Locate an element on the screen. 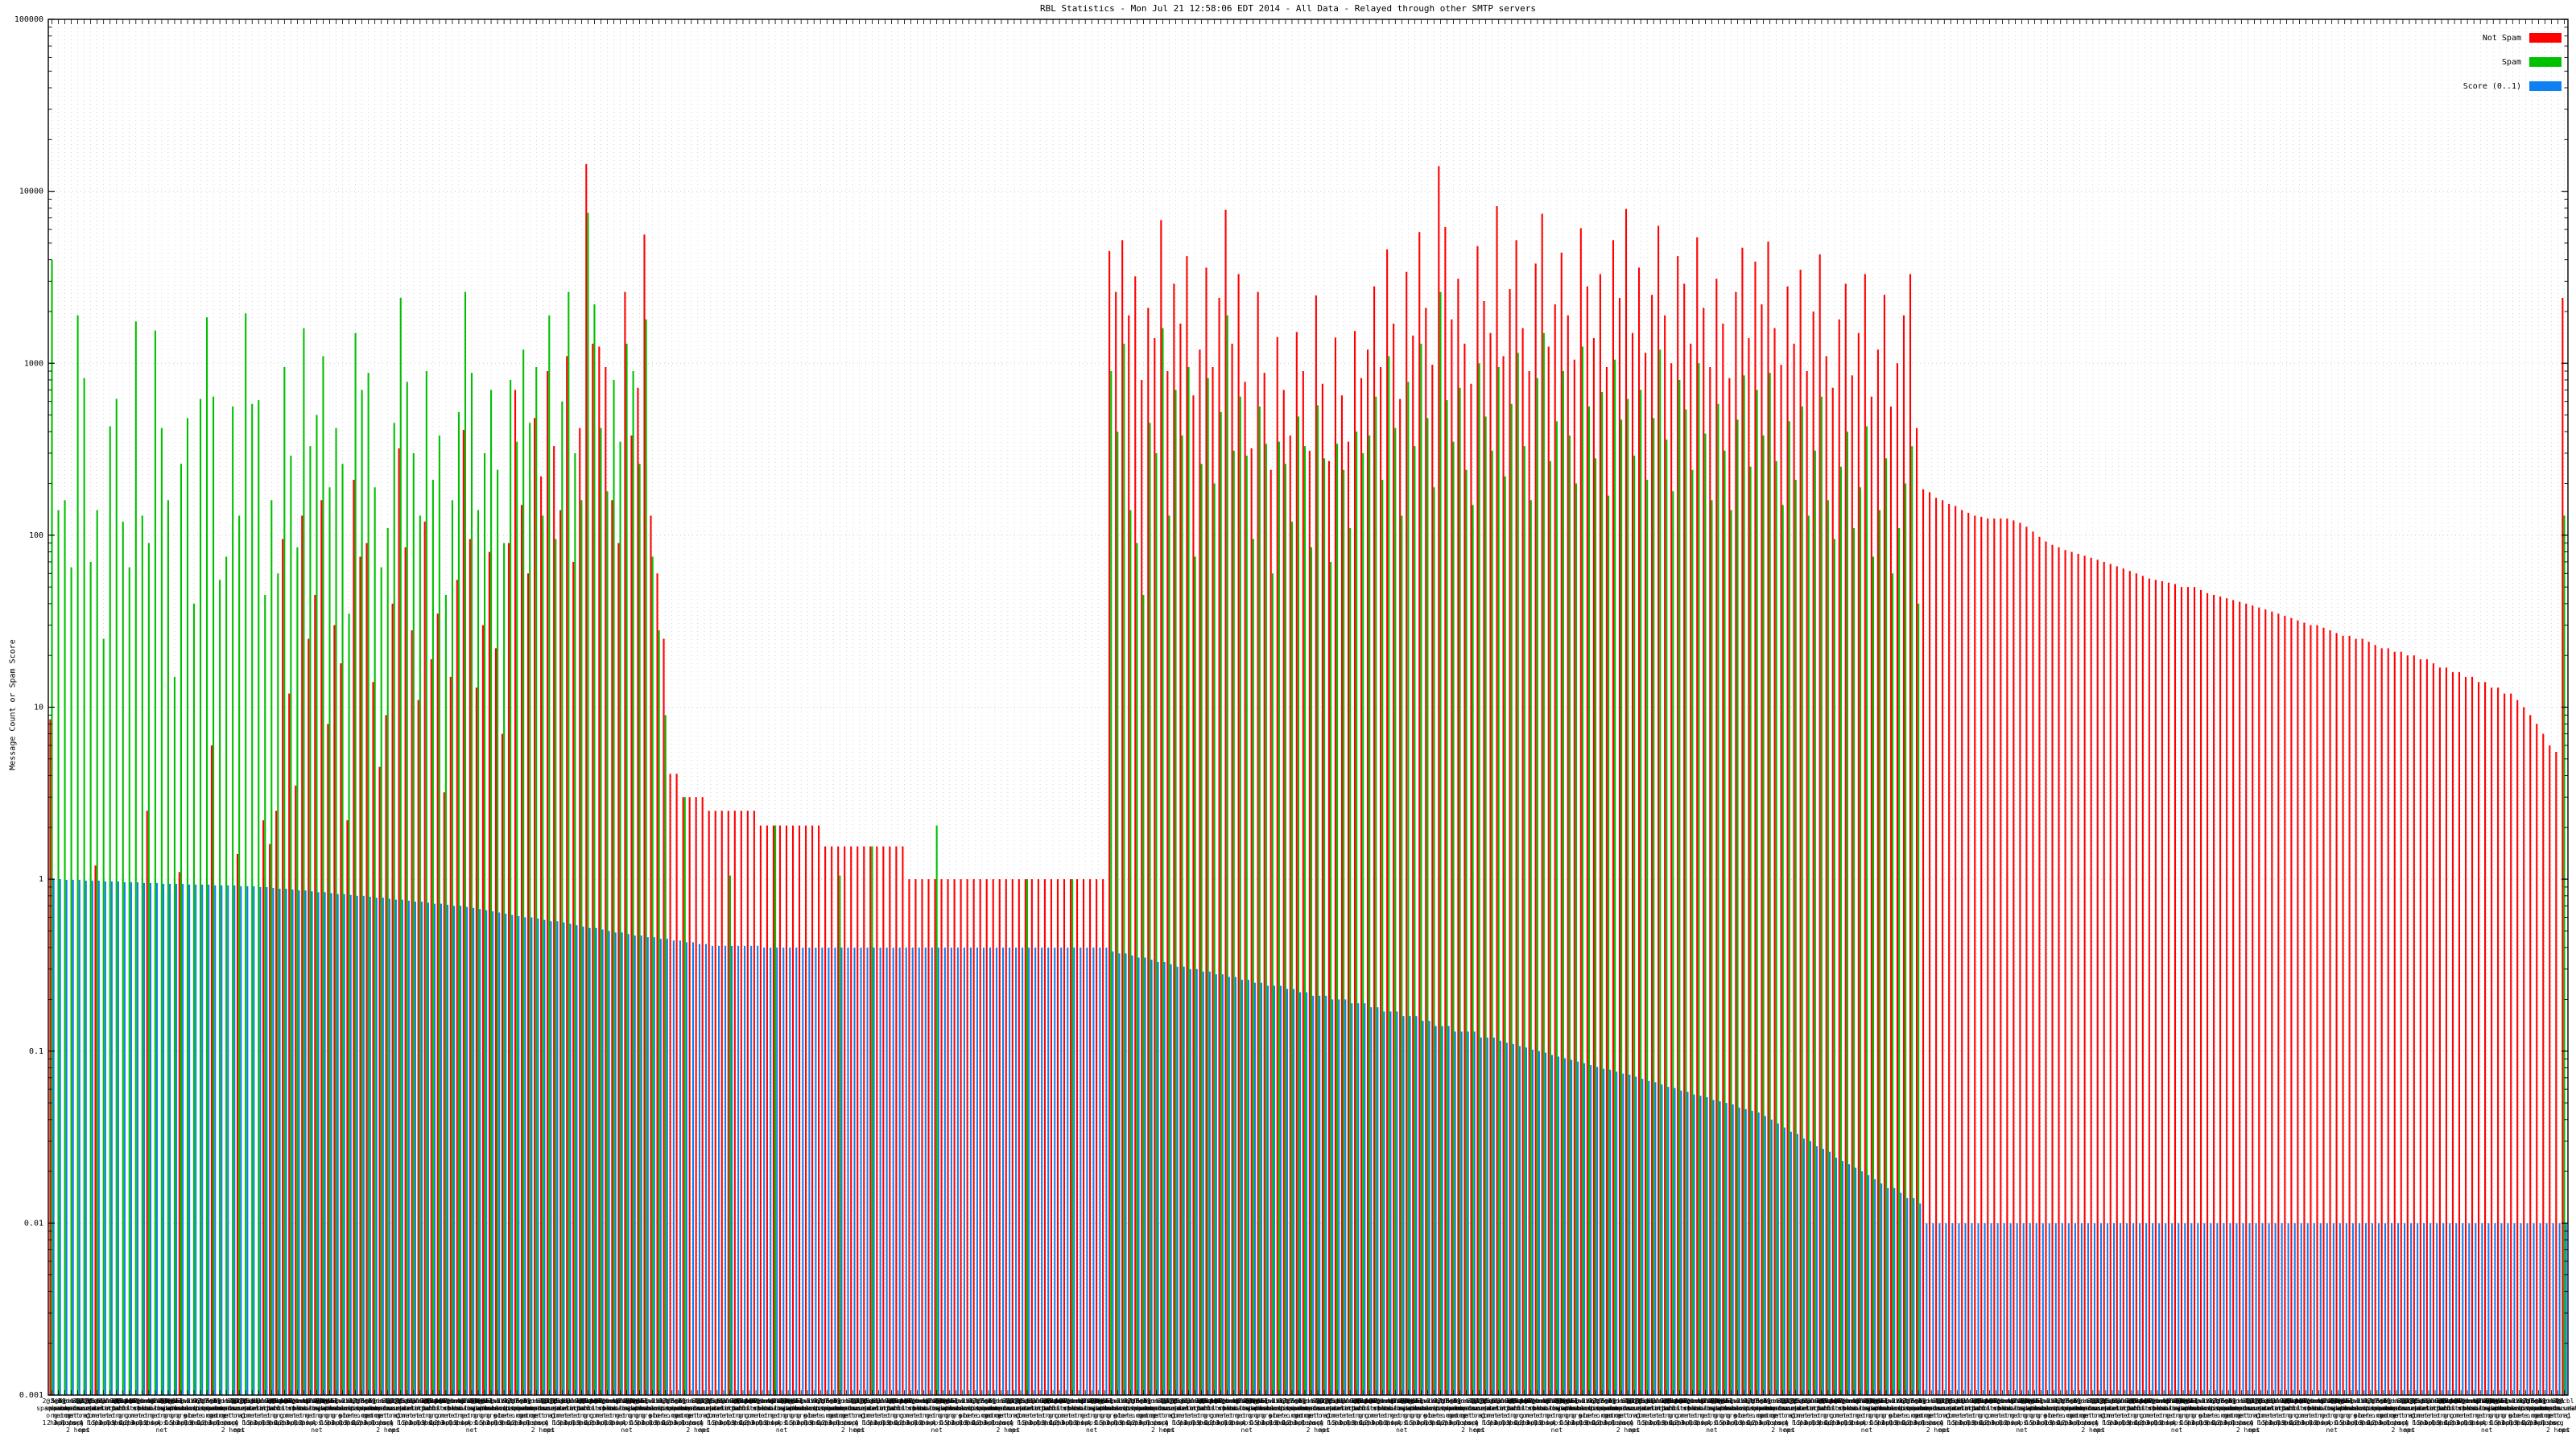 Image resolution: width=2576 pixels, height=1449 pixels. svg-text: 0.01 is located at coordinates (33, 1223).